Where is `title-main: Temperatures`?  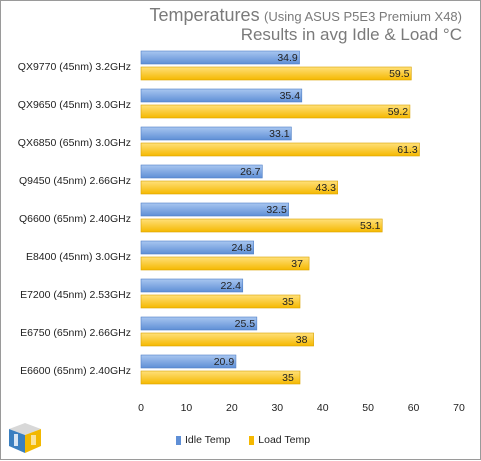
title-main: Temperatures is located at coordinates (204, 15).